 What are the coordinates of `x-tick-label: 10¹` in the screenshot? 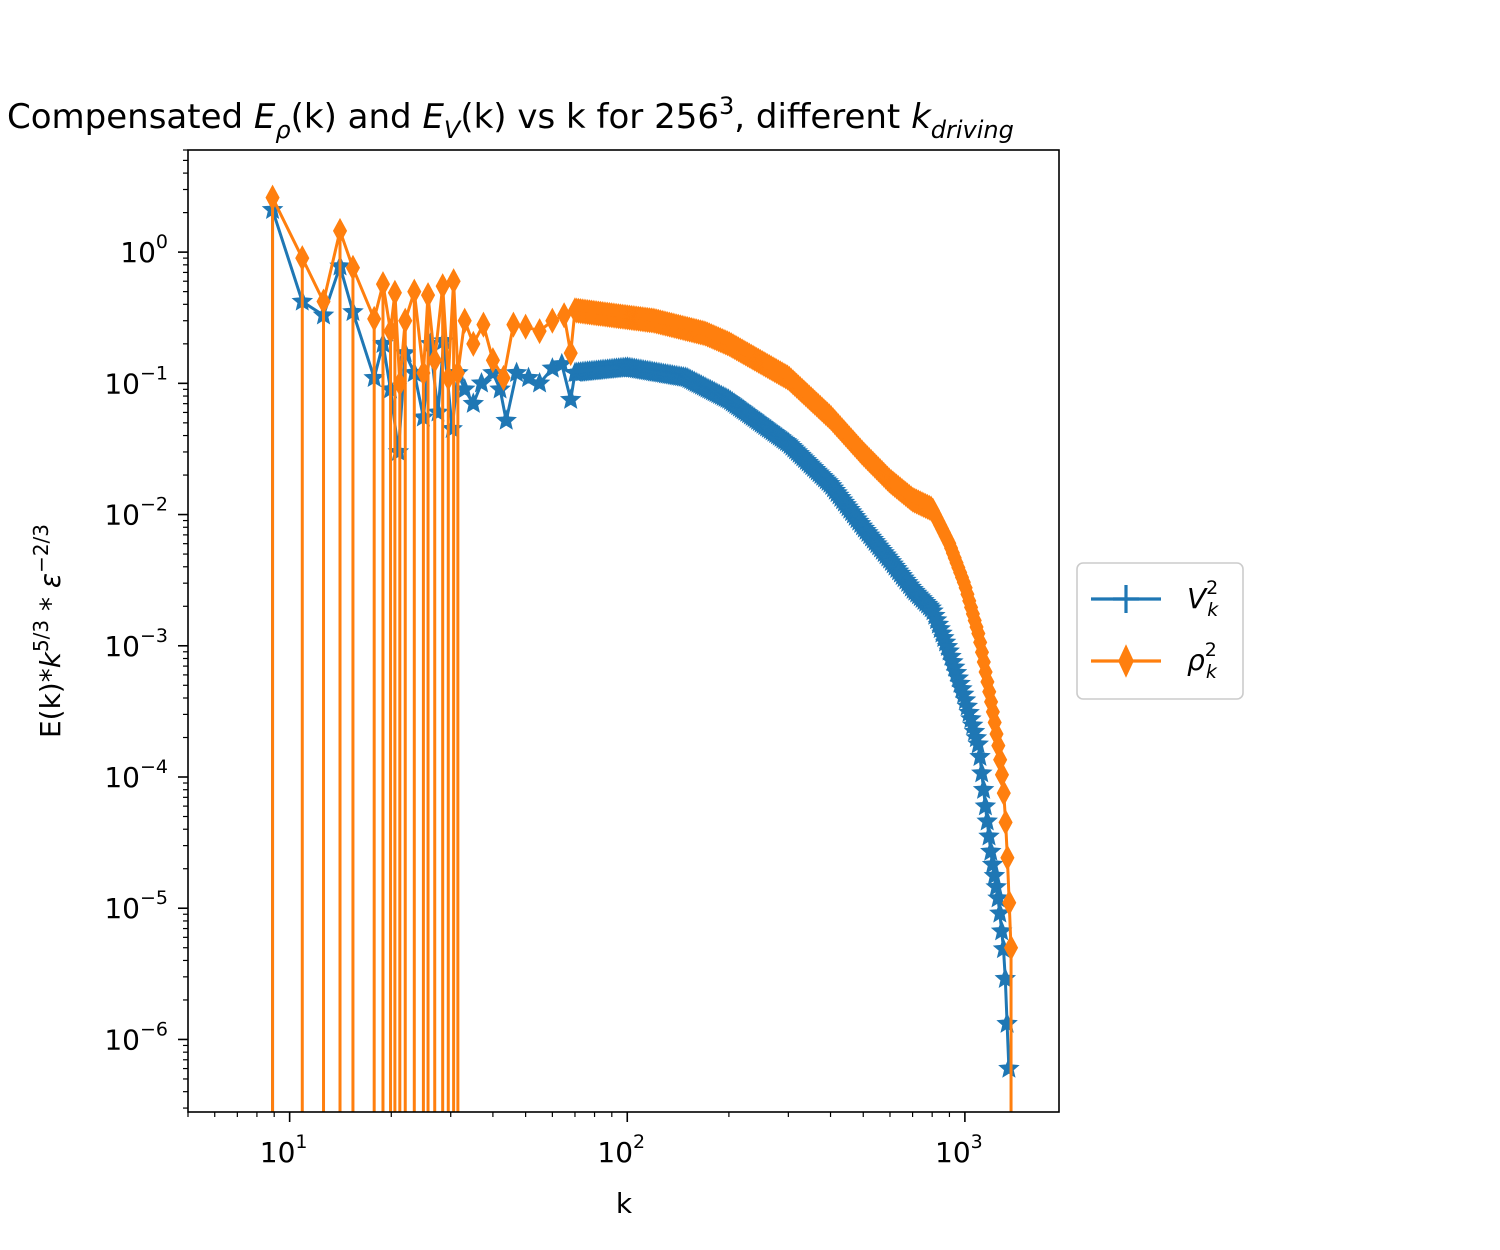 It's located at (284, 1150).